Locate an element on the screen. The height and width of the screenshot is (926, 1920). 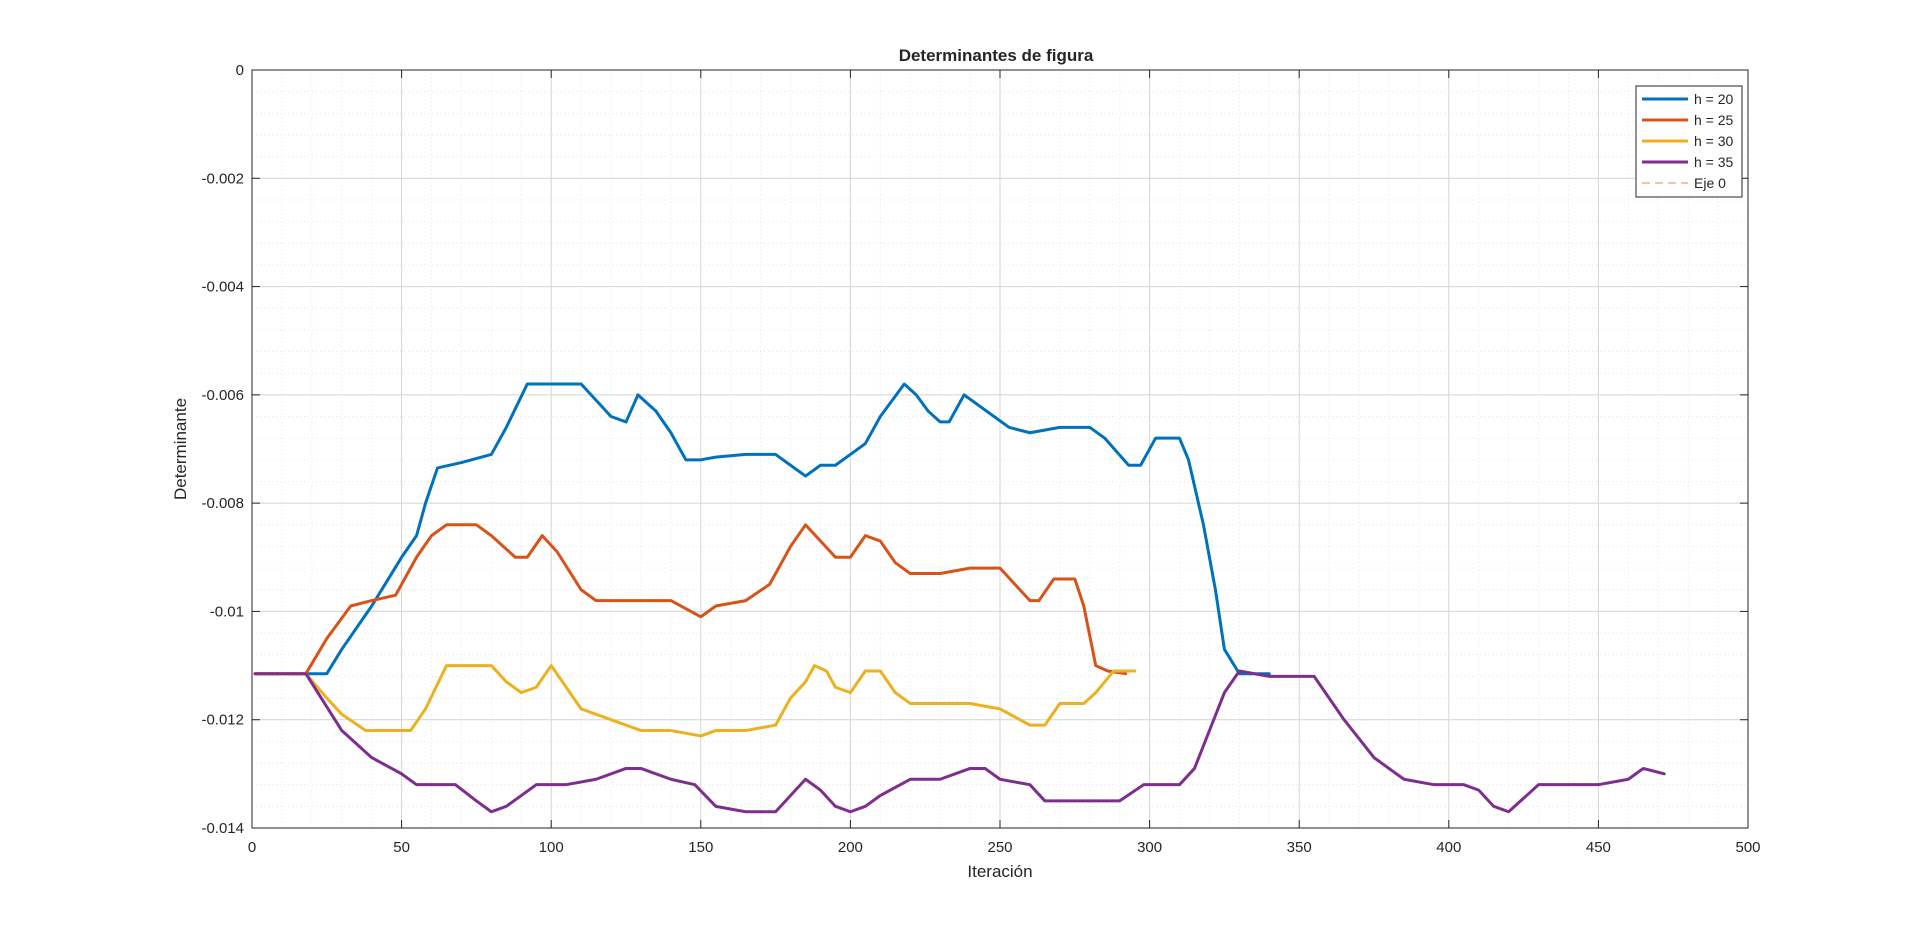
y-tick-label: -0.01 is located at coordinates (227, 611).